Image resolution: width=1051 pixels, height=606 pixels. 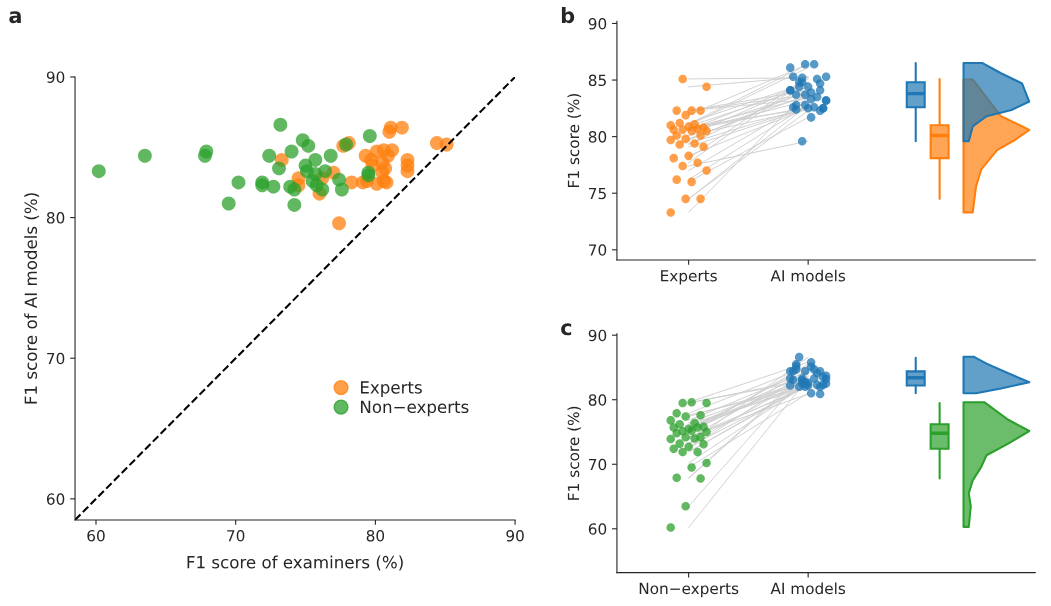 What do you see at coordinates (15, 17) in the screenshot?
I see `text: a` at bounding box center [15, 17].